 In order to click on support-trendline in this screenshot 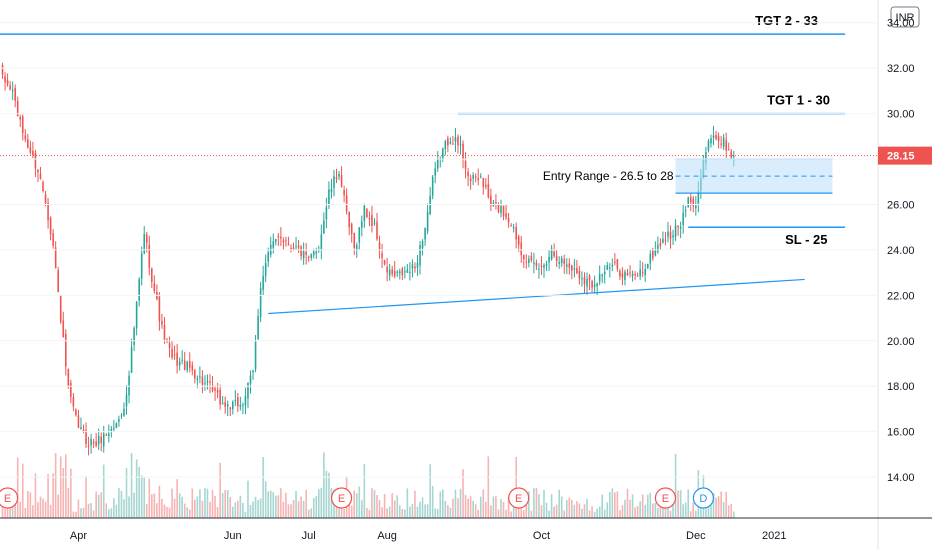, I will do `click(536, 296)`.